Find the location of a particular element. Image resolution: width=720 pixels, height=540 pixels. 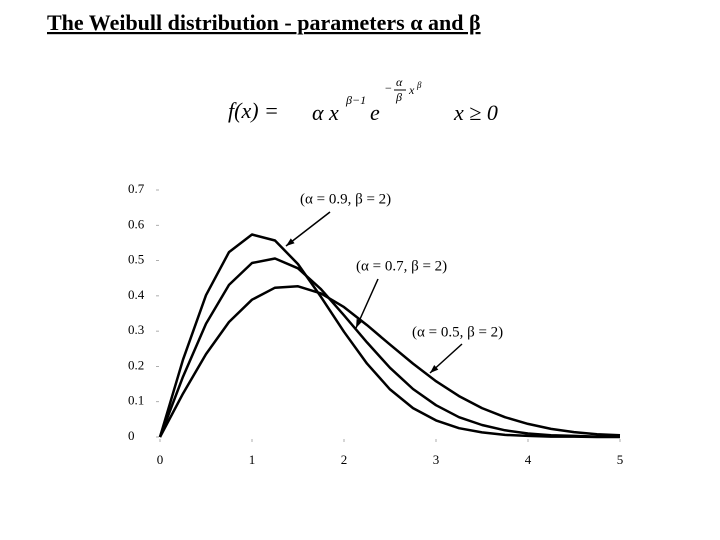

y-tick-label: 0.6 is located at coordinates (136, 223).